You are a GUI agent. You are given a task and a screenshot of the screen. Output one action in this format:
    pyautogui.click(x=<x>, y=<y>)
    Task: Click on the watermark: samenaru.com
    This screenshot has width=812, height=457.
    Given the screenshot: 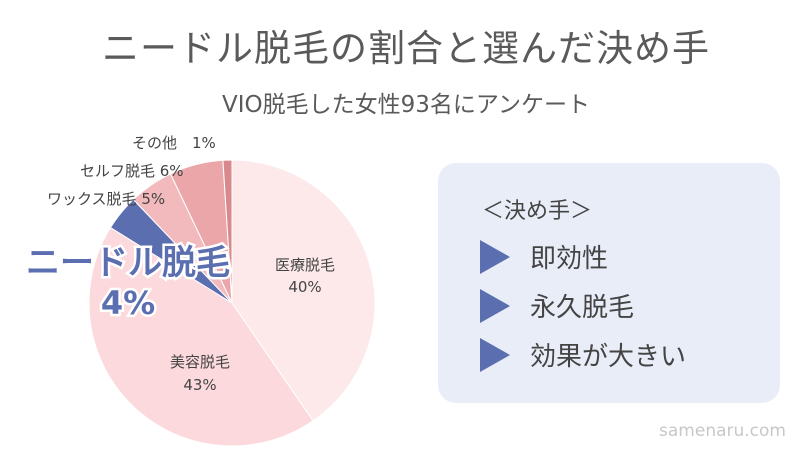 What is the action you would take?
    pyautogui.click(x=722, y=431)
    